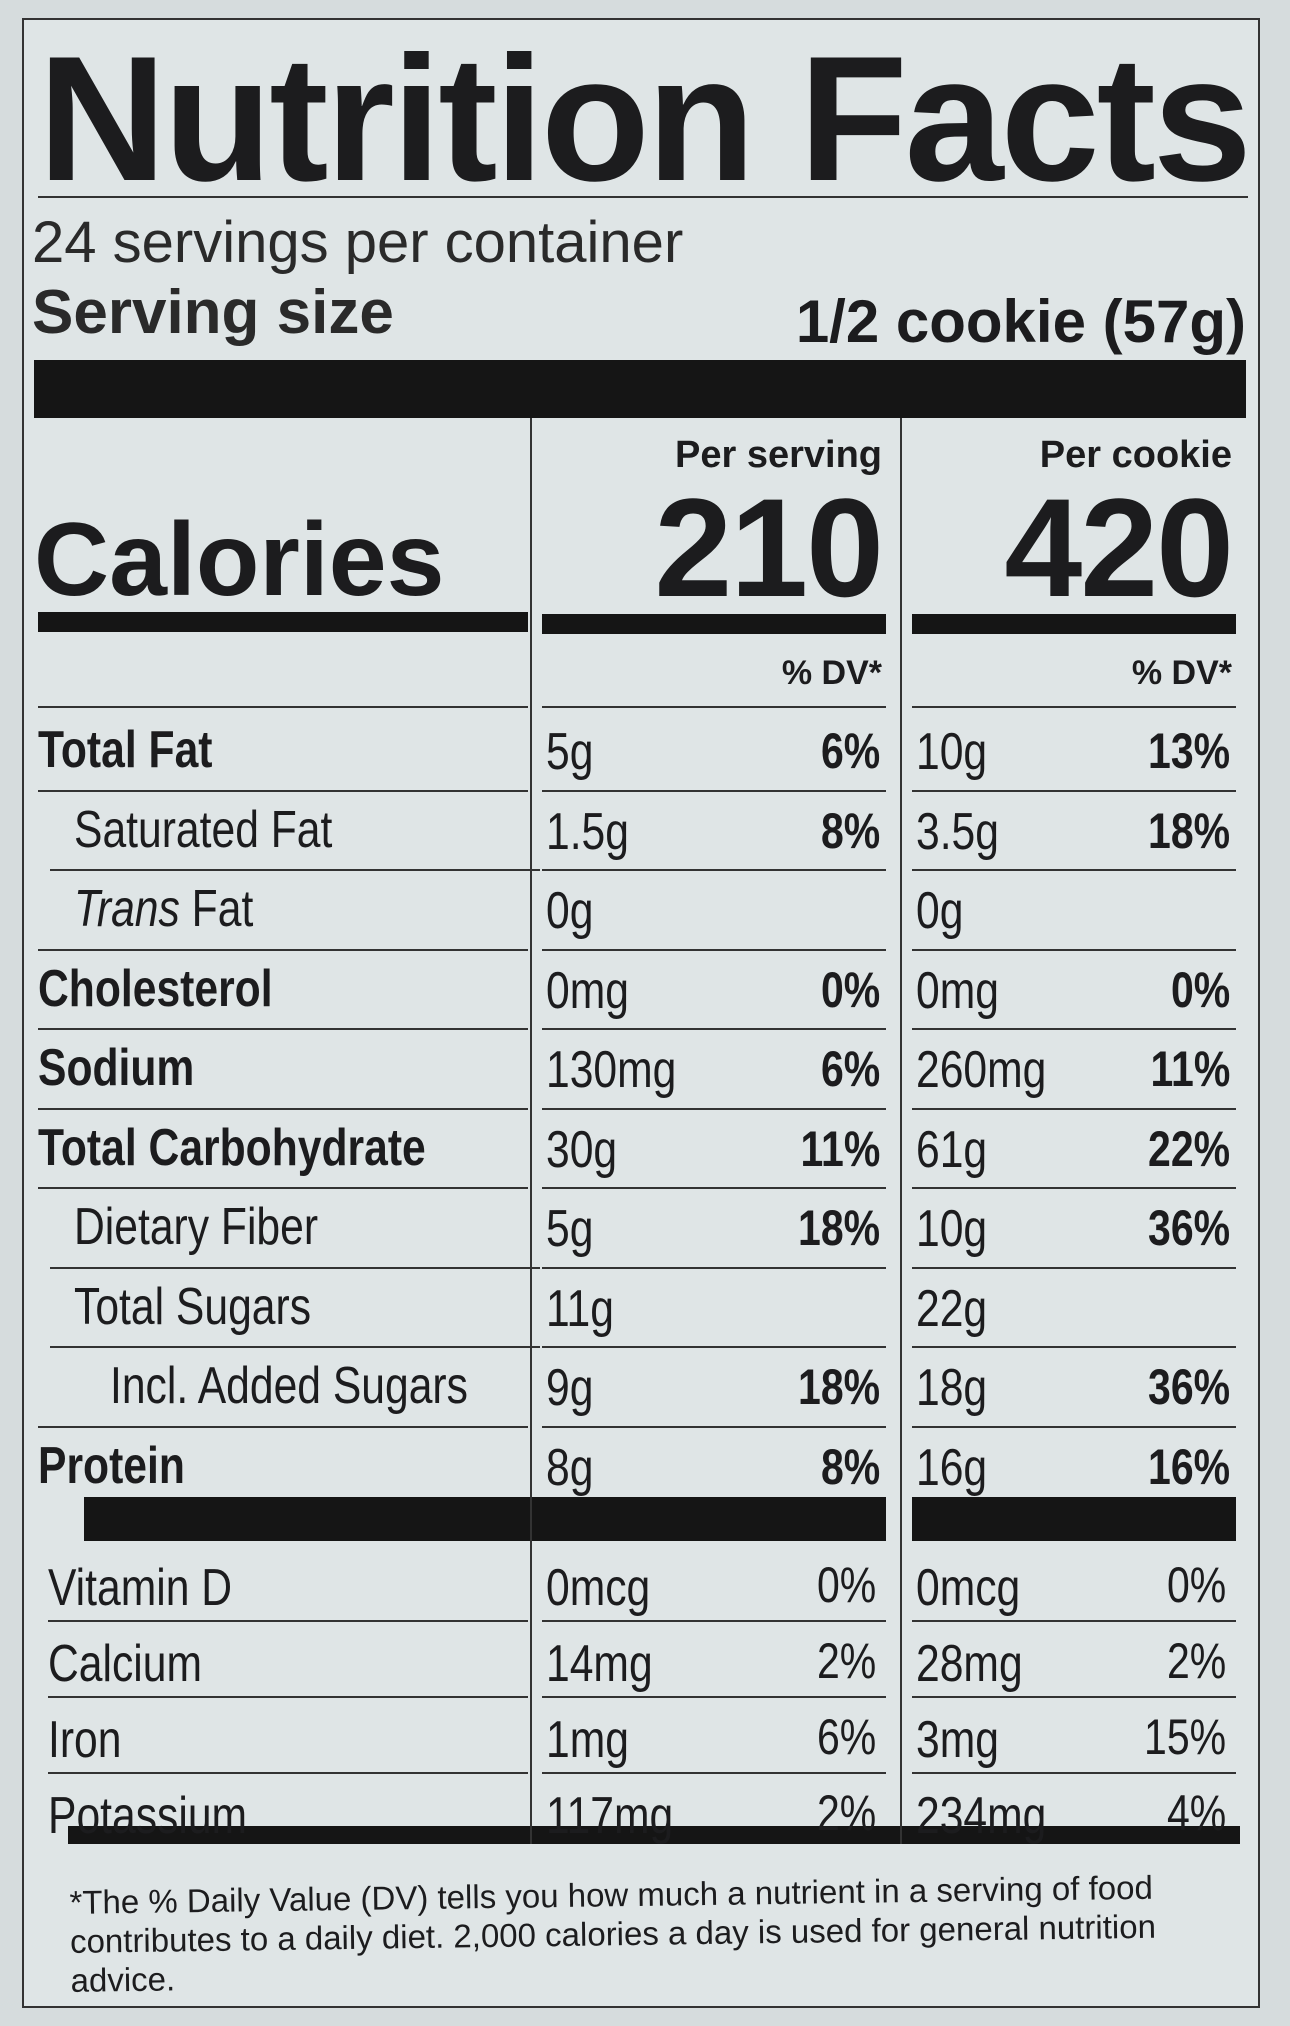 This screenshot has height=2026, width=1290. I want to click on column-heading: Per serving, so click(778, 455).